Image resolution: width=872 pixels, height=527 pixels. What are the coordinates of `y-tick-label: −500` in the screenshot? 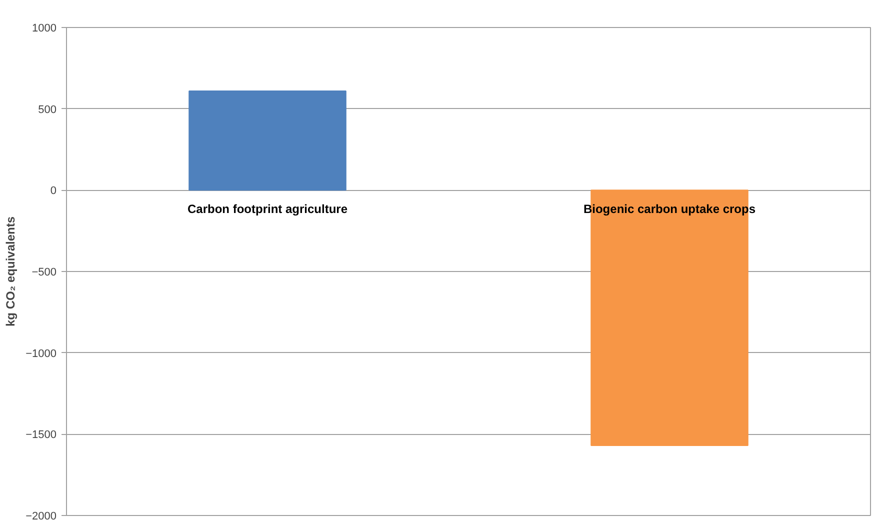 It's located at (44, 272).